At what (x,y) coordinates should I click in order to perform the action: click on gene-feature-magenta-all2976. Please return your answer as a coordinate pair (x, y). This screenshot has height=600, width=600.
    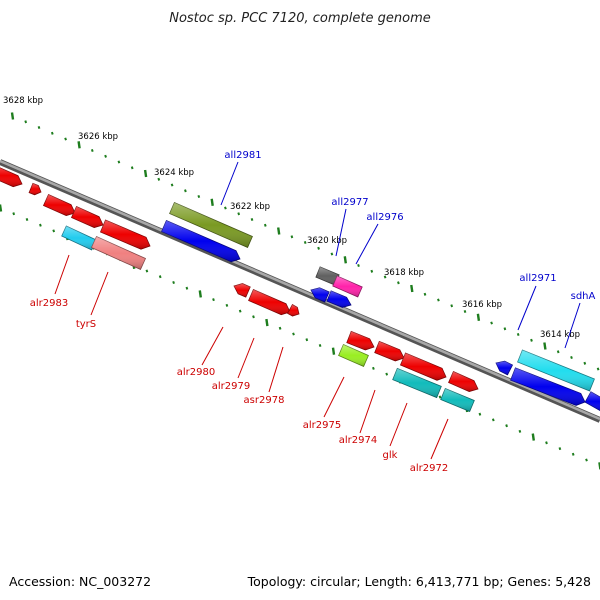
    Looking at the image, I should click on (347, 286).